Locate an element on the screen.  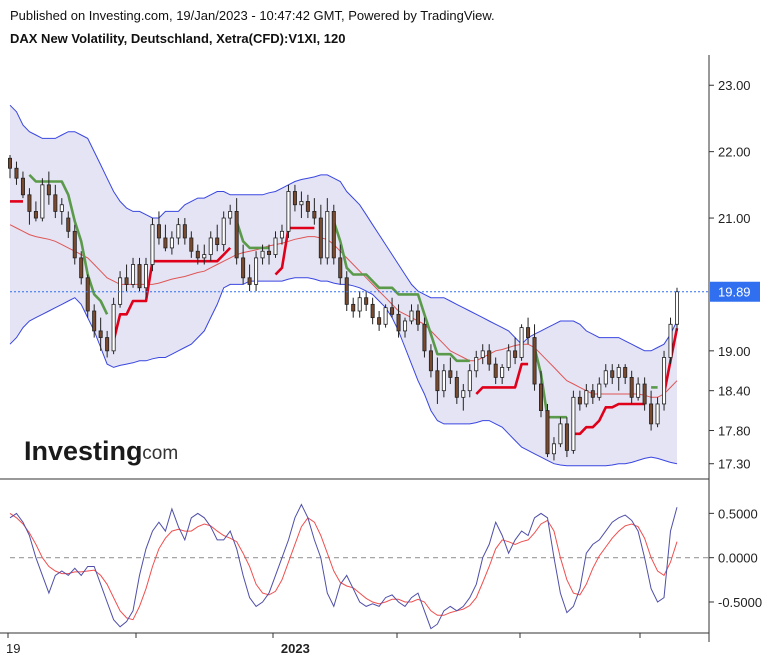
oscillator-tick-label: -0.5000 is located at coordinates (740, 602).